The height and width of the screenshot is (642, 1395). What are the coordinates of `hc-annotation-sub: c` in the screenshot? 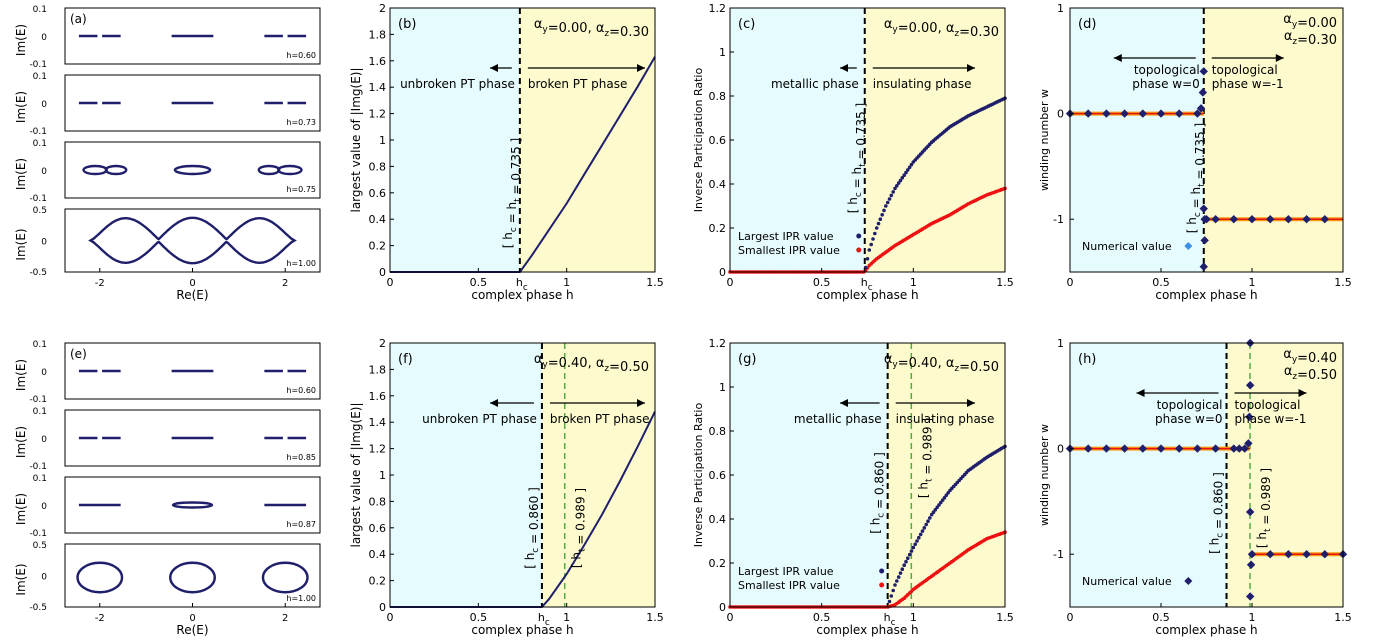 It's located at (859, 194).